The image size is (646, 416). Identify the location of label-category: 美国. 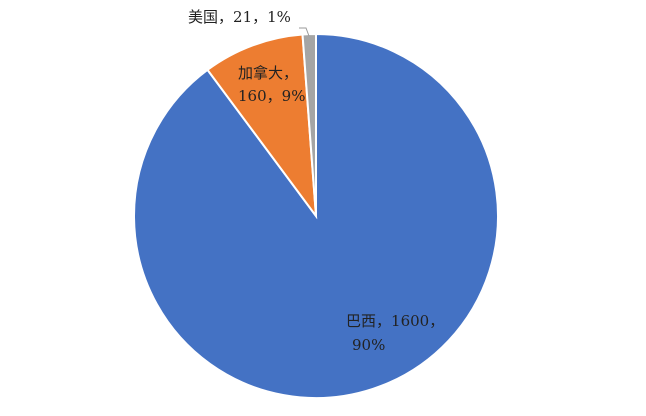
(203, 17).